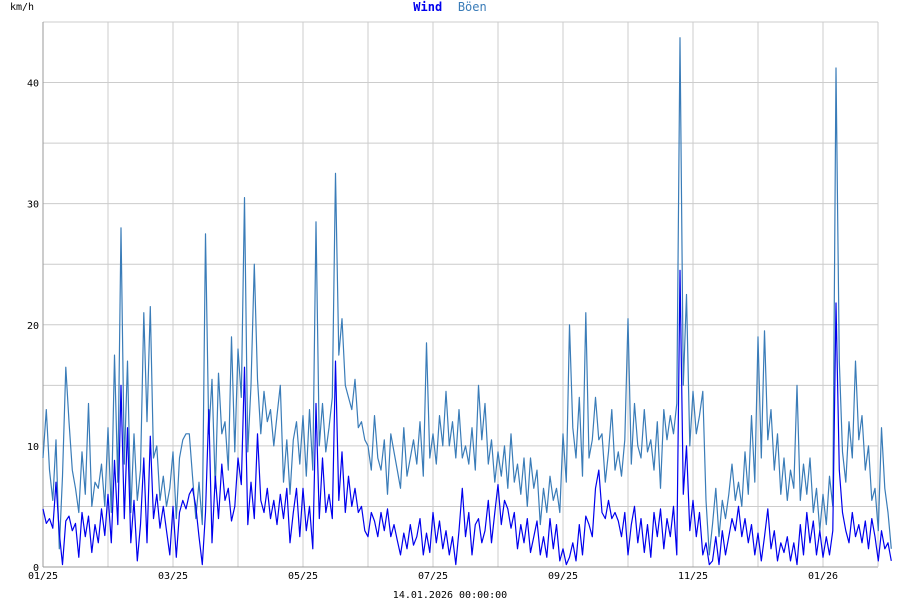 This screenshot has height=600, width=900. What do you see at coordinates (33, 326) in the screenshot?
I see `y-tick-label: 20` at bounding box center [33, 326].